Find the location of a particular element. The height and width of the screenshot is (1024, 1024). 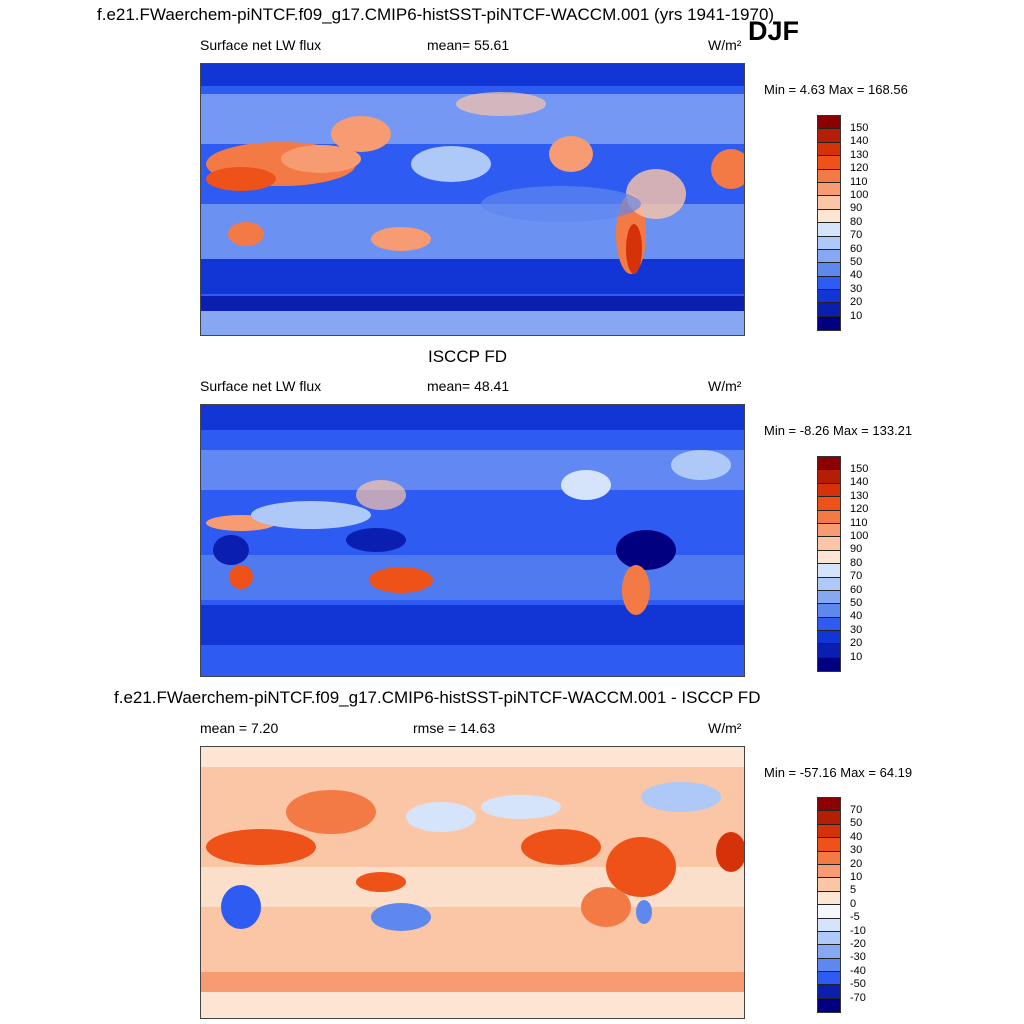

colorbar-tick: 100 is located at coordinates (859, 195).